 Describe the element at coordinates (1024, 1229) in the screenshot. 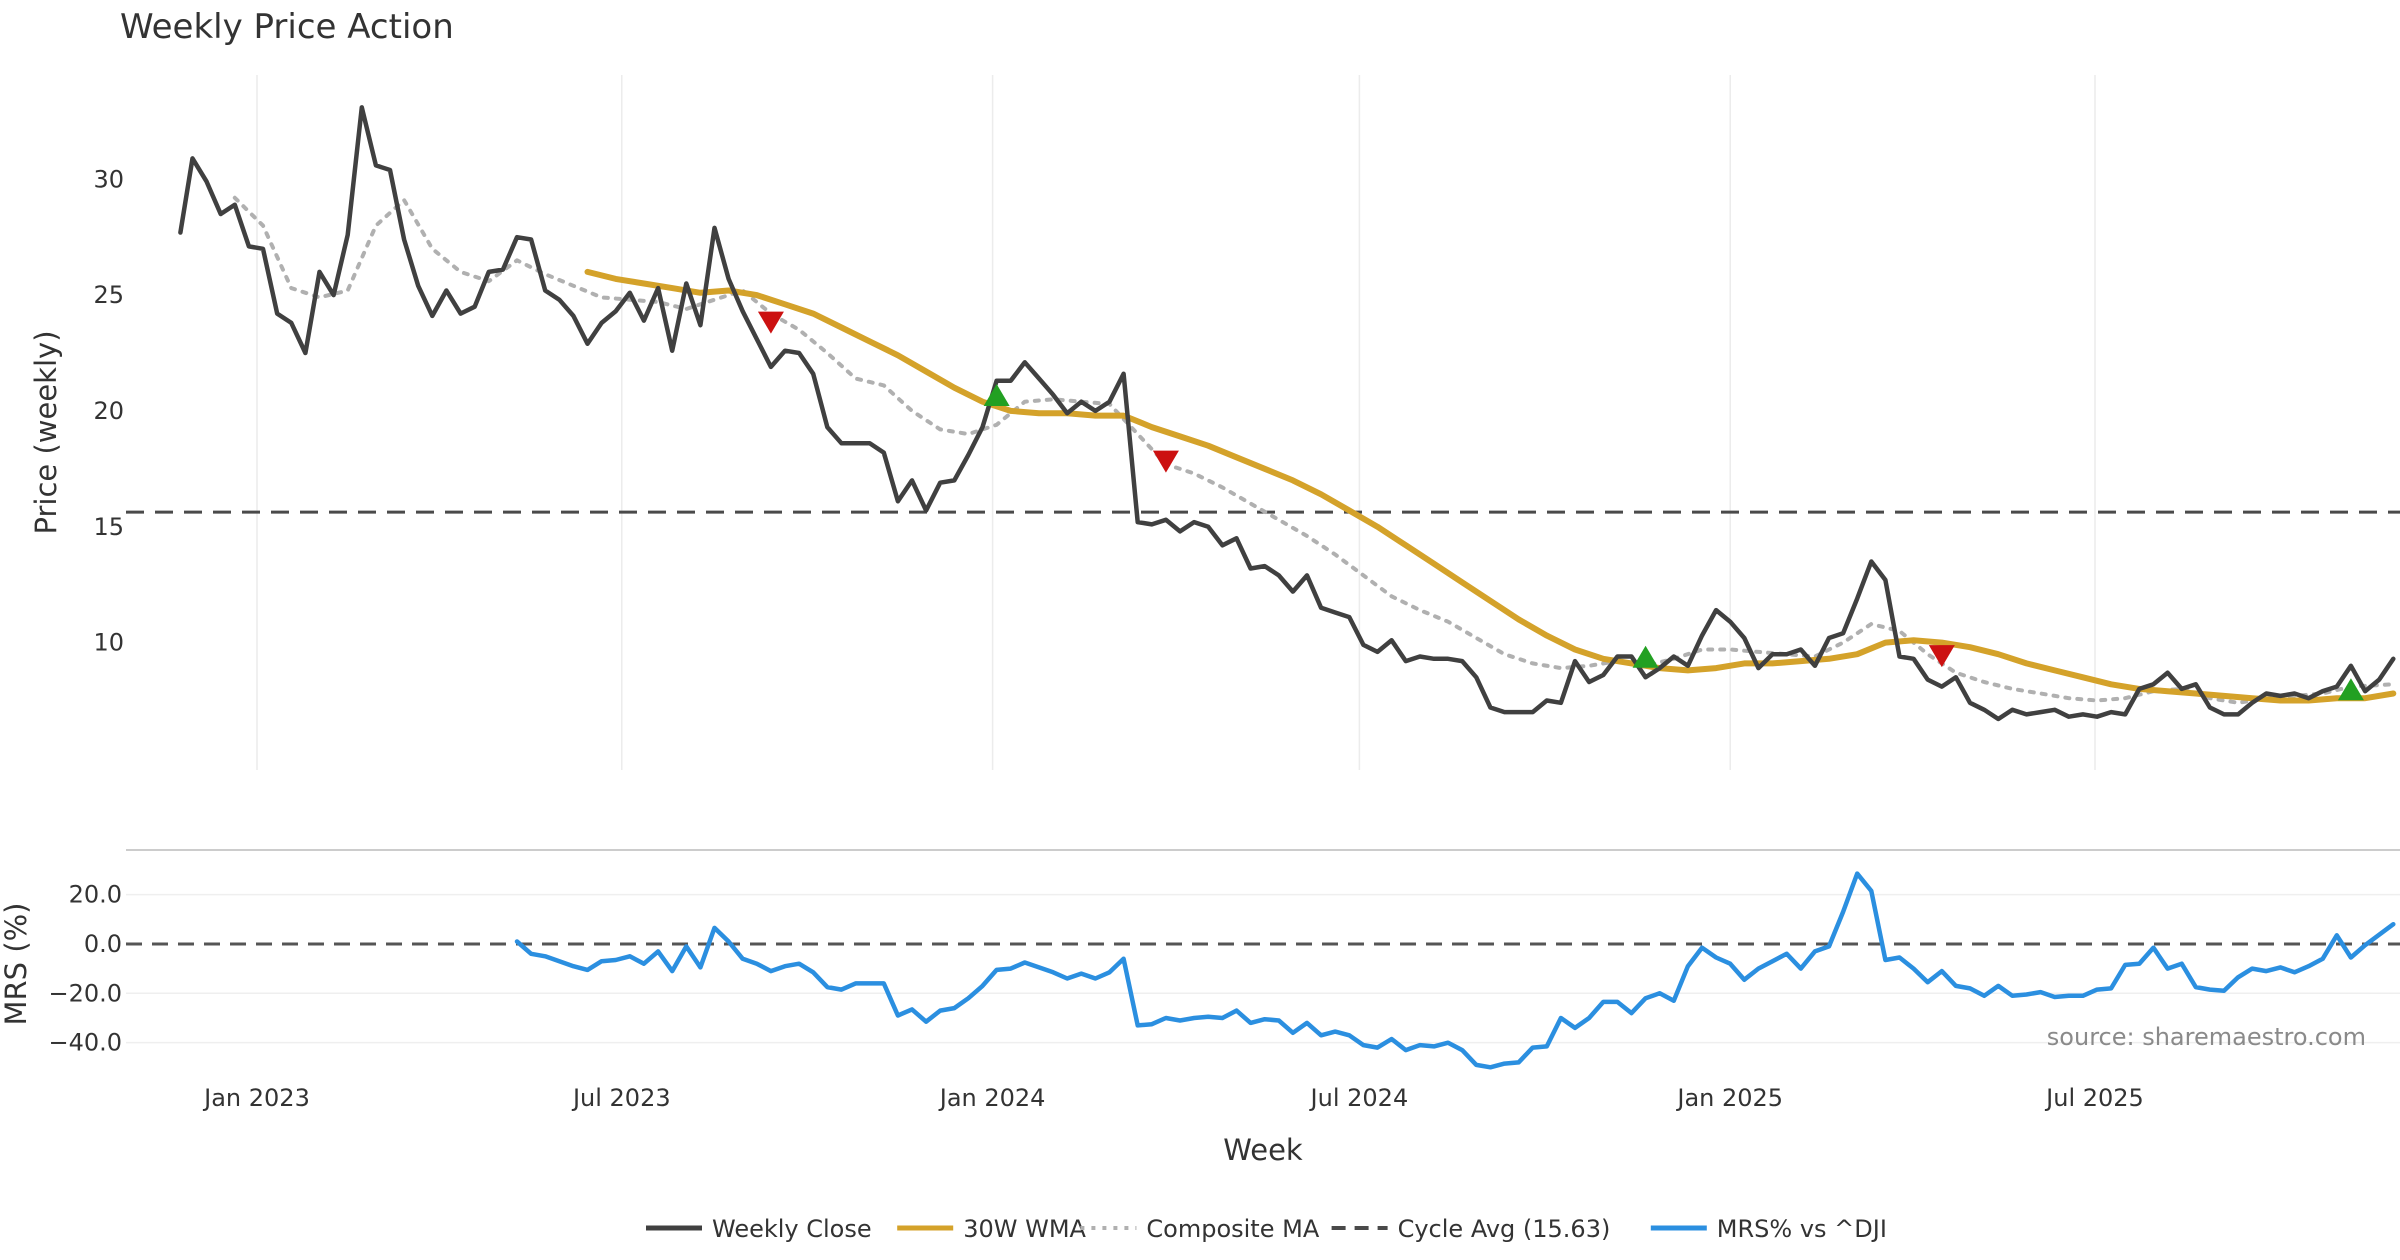

I see `legend-label: 30W WMA` at that location.